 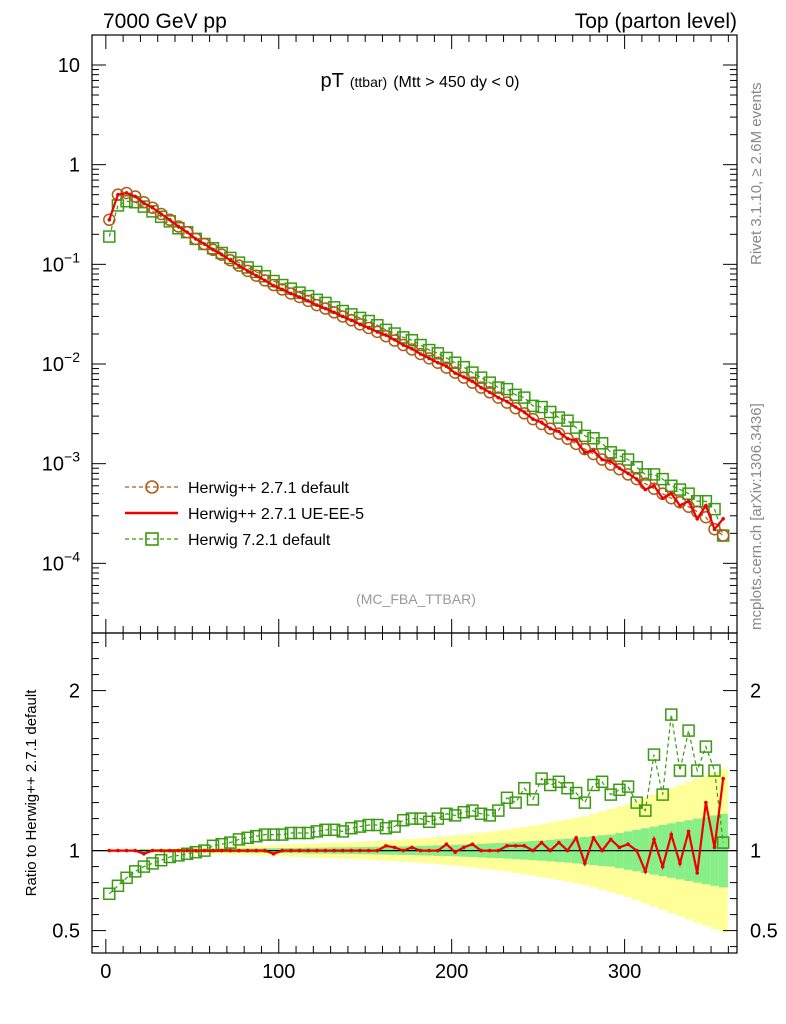 I want to click on plot-title: pT (ttbar) (Mtt > 450 dy < 0), so click(x=420, y=81).